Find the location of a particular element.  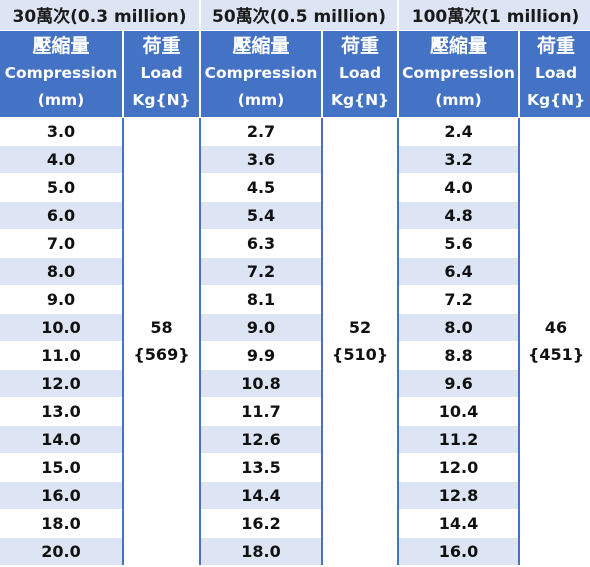

compression-value-cell: 4.5 is located at coordinates (261, 186).